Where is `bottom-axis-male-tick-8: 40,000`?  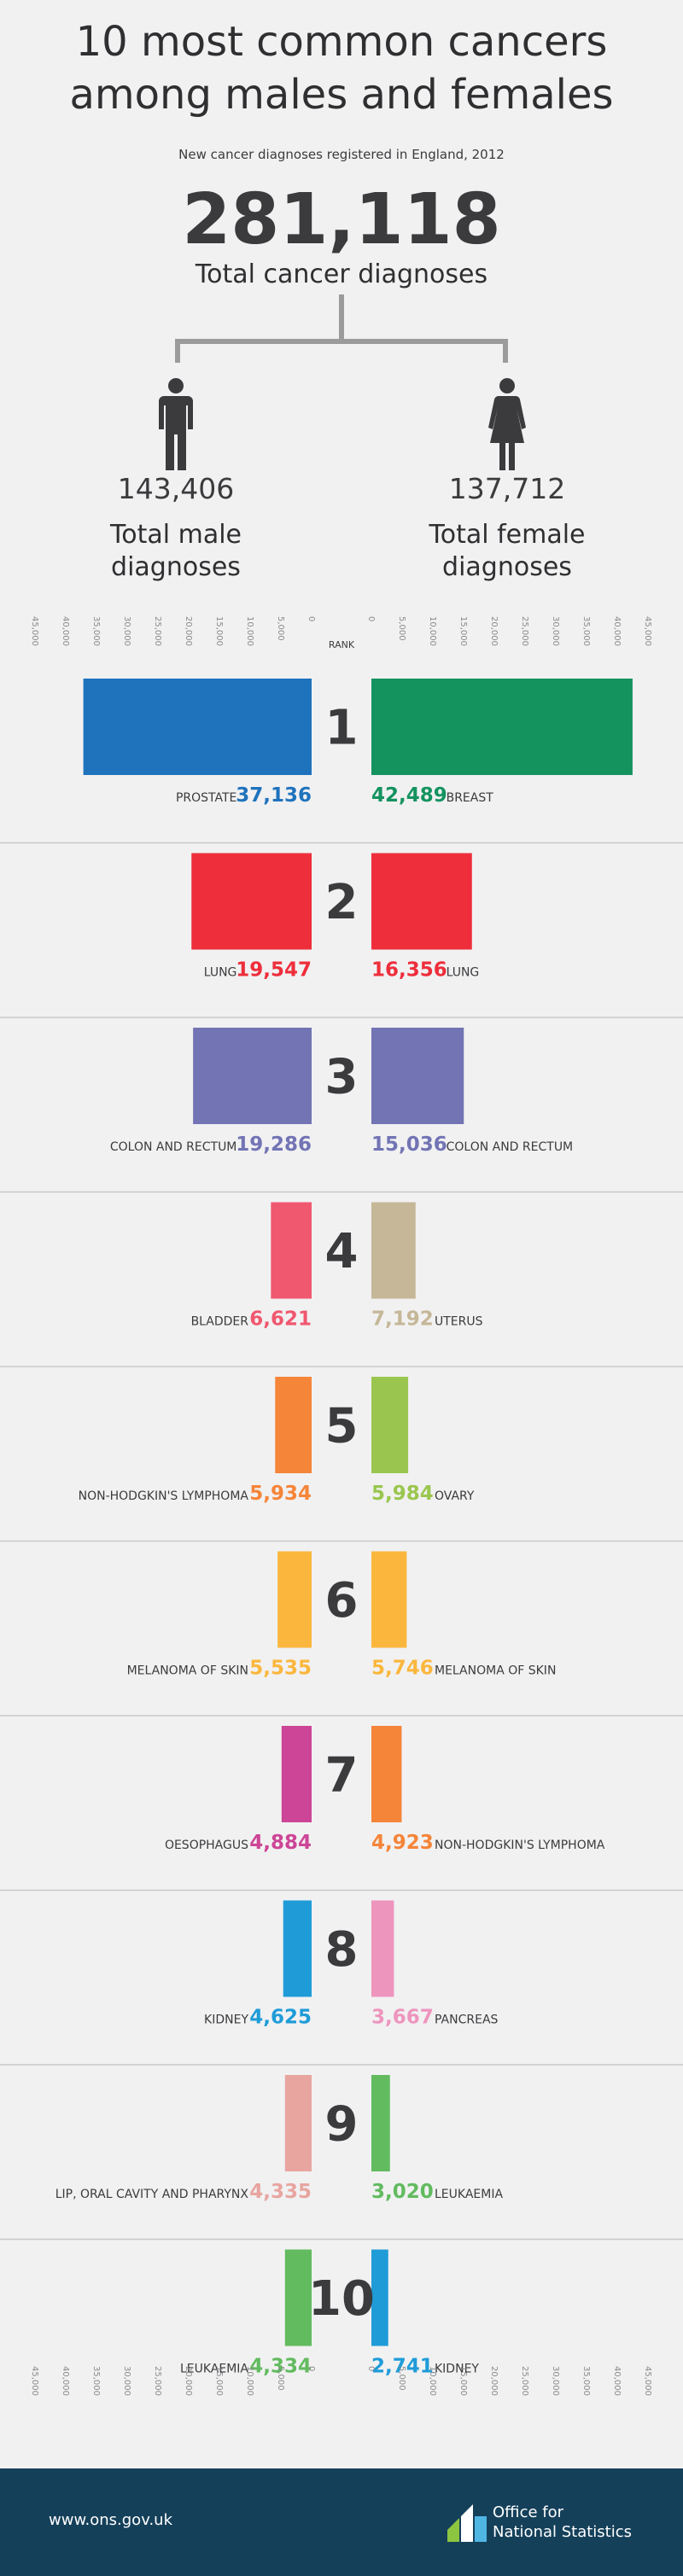 bottom-axis-male-tick-8: 40,000 is located at coordinates (65, 2381).